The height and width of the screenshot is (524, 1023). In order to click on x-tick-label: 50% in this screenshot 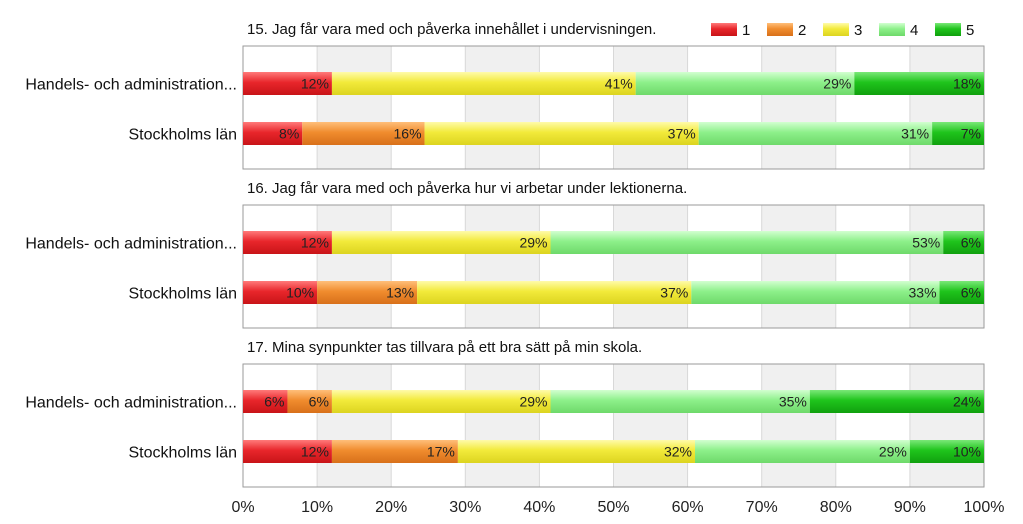, I will do `click(613, 507)`.